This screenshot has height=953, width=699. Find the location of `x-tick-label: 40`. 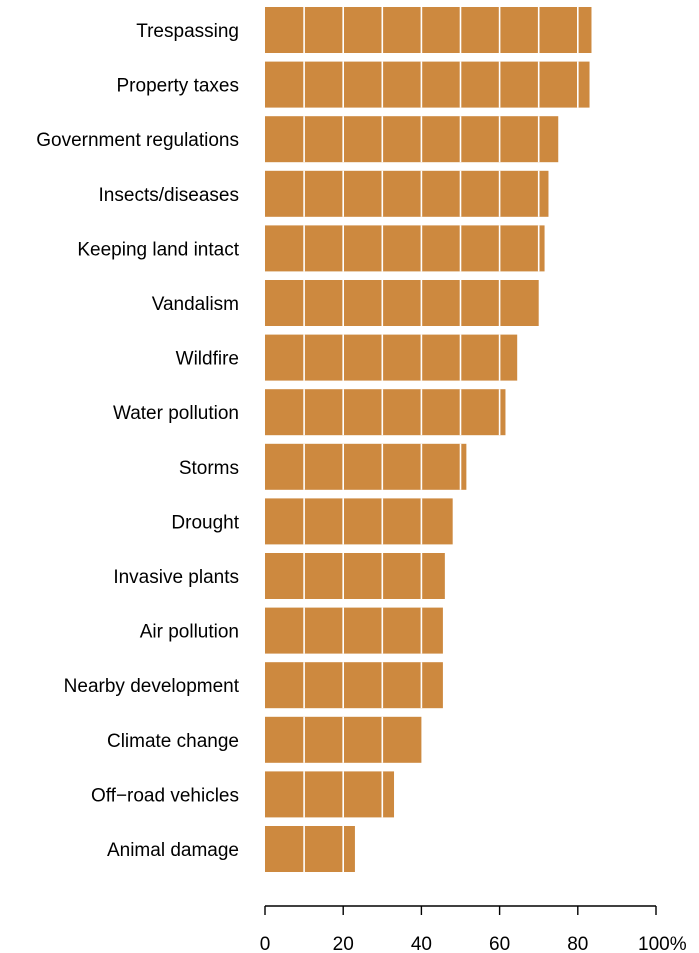

x-tick-label: 40 is located at coordinates (421, 943).